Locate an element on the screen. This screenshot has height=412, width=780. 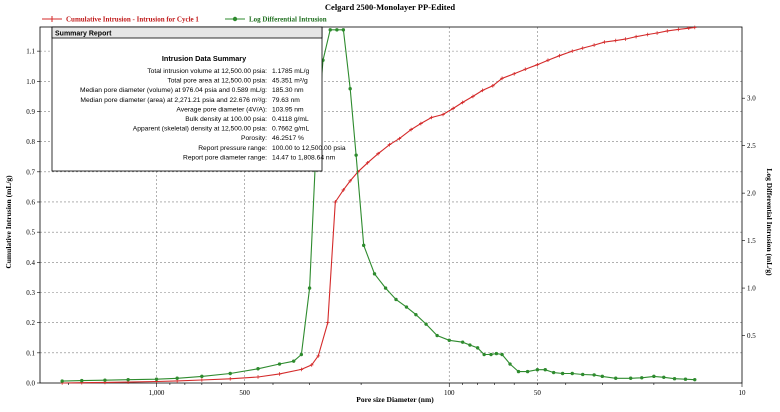
chart-title: Celgard 2500-Monolayer PP-Edited is located at coordinates (390, 7).